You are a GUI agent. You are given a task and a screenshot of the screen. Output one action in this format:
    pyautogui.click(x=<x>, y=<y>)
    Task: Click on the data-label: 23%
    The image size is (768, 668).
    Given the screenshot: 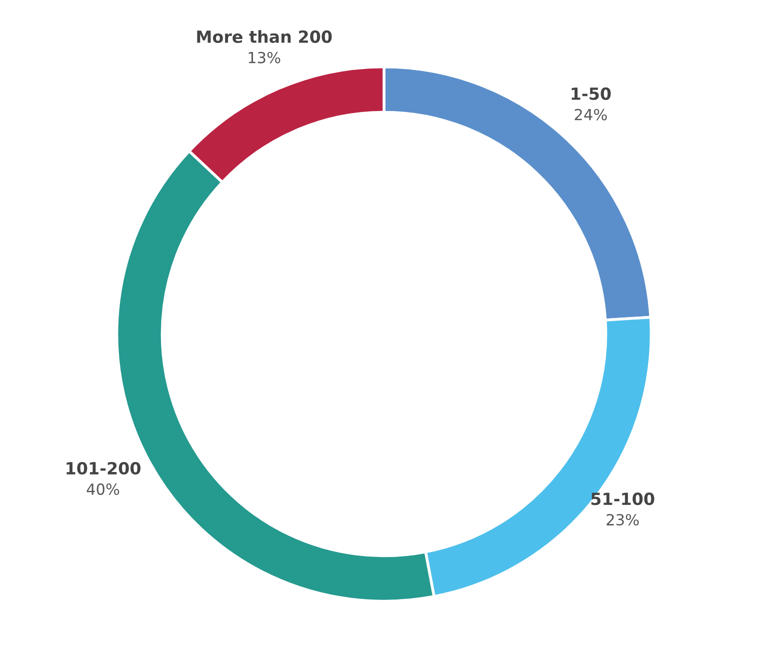 What is the action you would take?
    pyautogui.click(x=622, y=520)
    